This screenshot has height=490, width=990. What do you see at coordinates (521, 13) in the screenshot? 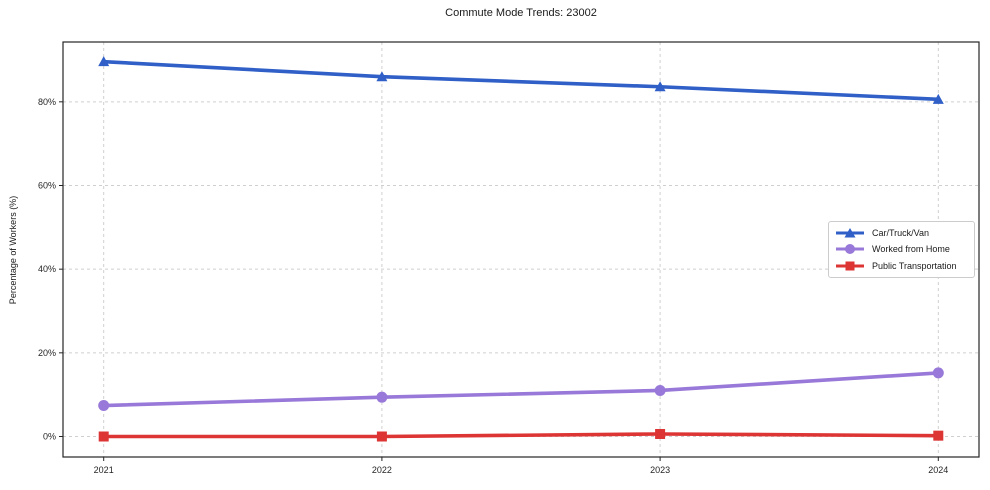
I see `chart-title: Commute Mode Trends: 23002` at bounding box center [521, 13].